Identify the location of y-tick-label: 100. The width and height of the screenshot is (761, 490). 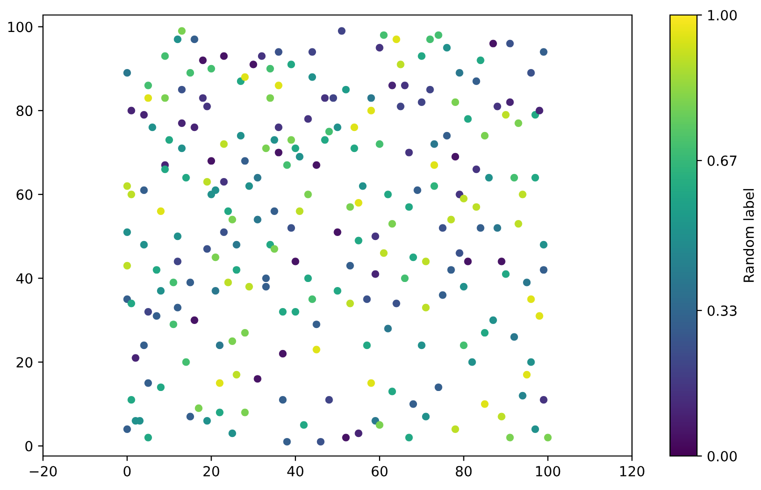
(20, 27).